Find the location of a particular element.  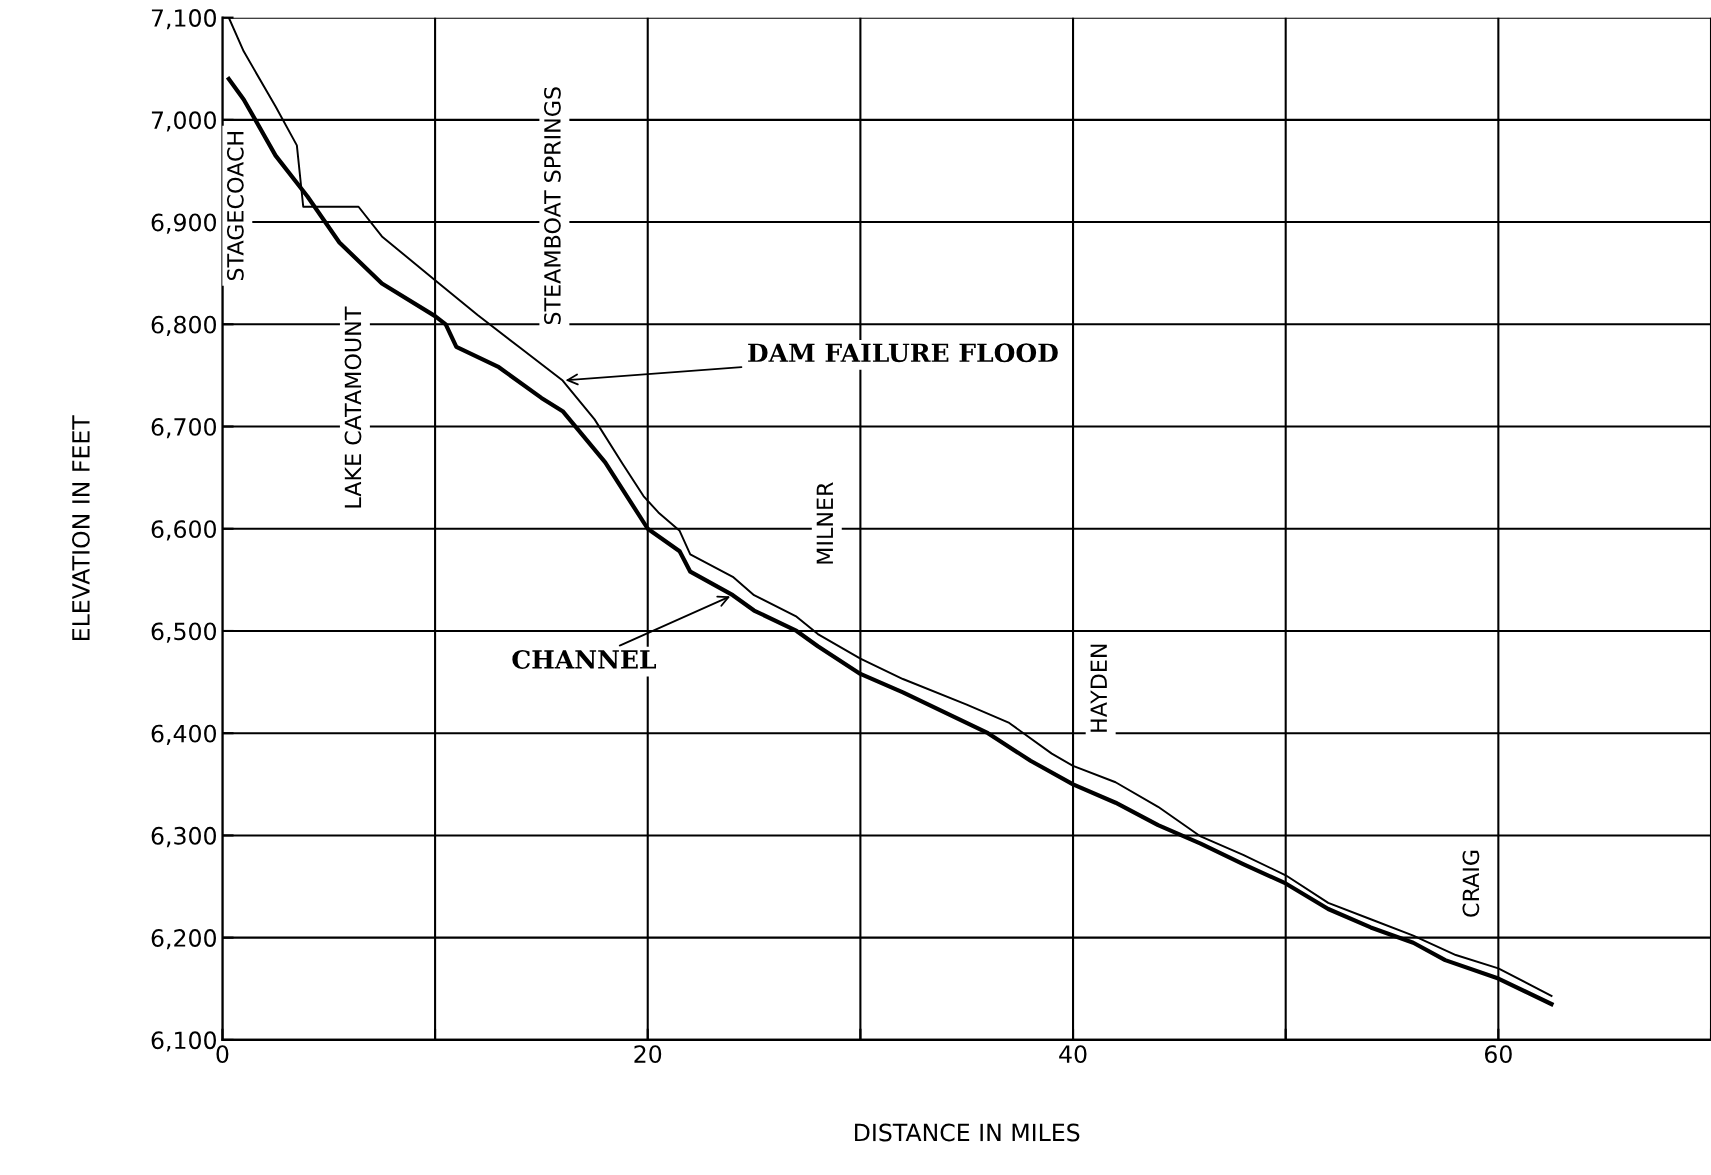

annotation: MILNER is located at coordinates (824, 523).